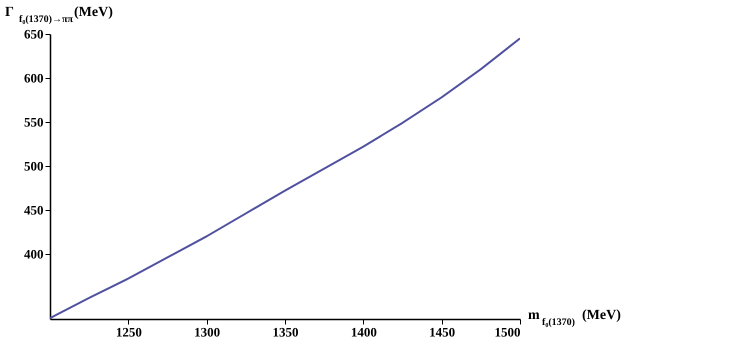  Describe the element at coordinates (285, 332) in the screenshot. I see `x-tick-label: 1350` at that location.